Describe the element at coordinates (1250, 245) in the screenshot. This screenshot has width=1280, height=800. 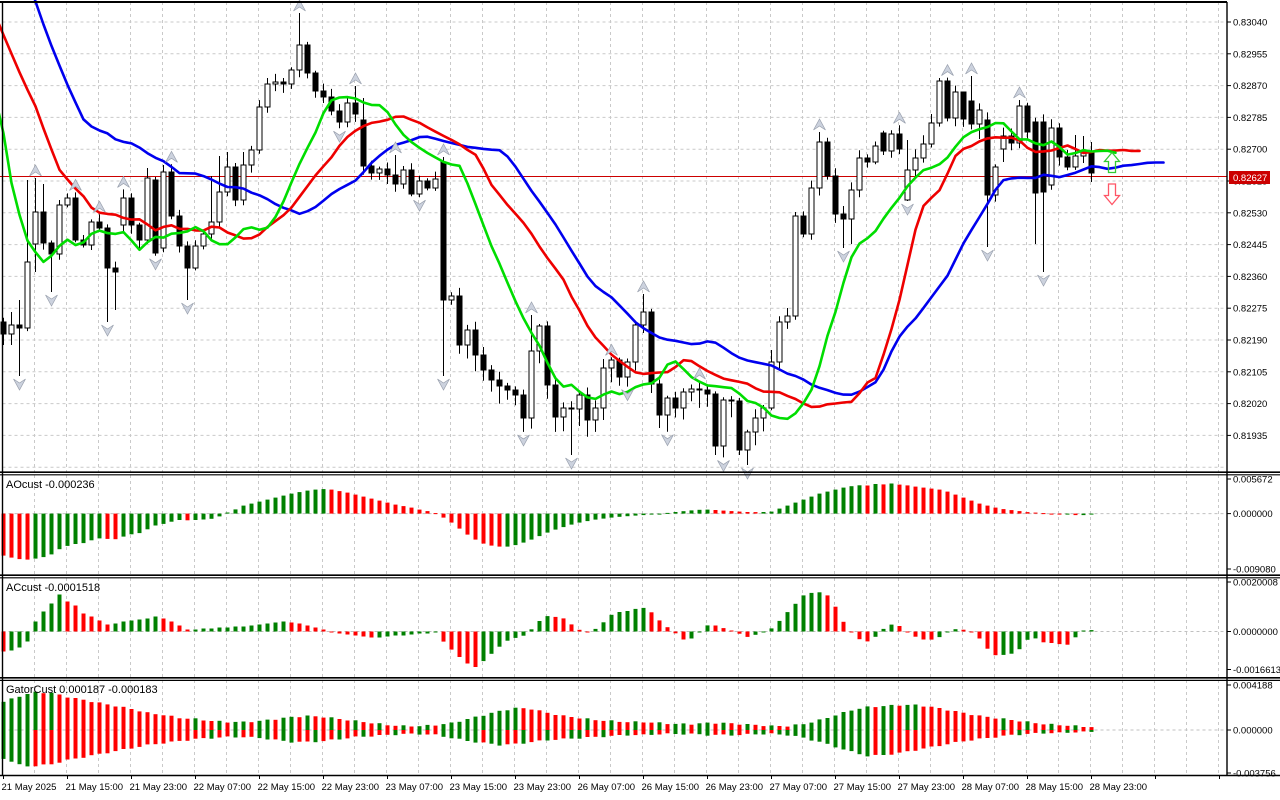
I see `svg-text: 0.82445` at that location.